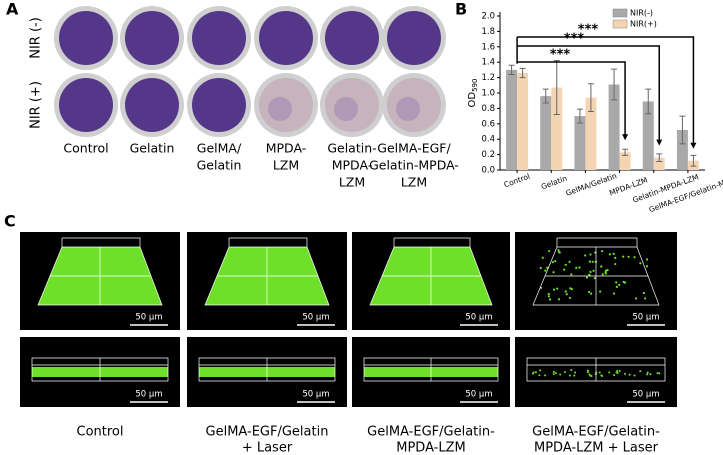 The width and height of the screenshot is (723, 455). I want to click on y-tick-label: 0.0, so click(488, 171).